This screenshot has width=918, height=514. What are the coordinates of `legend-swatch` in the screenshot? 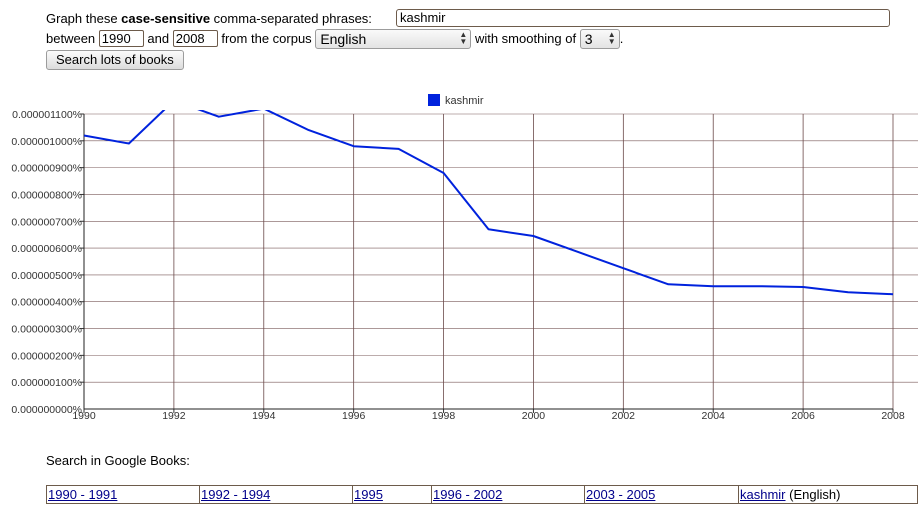 It's located at (434, 100).